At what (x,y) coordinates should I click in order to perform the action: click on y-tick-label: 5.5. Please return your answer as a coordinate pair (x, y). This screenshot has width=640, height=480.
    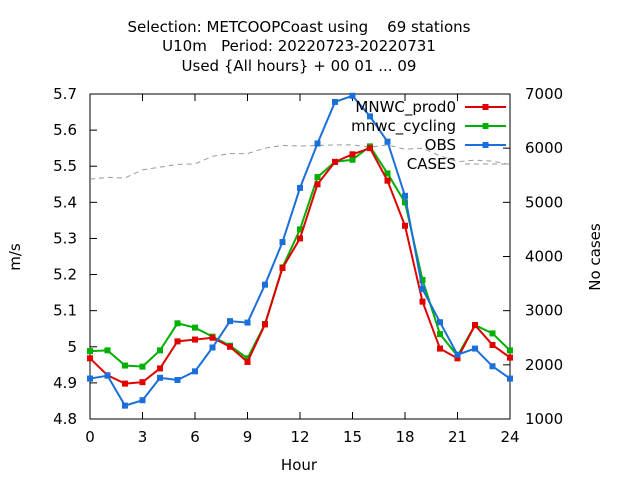
    Looking at the image, I should click on (65, 166).